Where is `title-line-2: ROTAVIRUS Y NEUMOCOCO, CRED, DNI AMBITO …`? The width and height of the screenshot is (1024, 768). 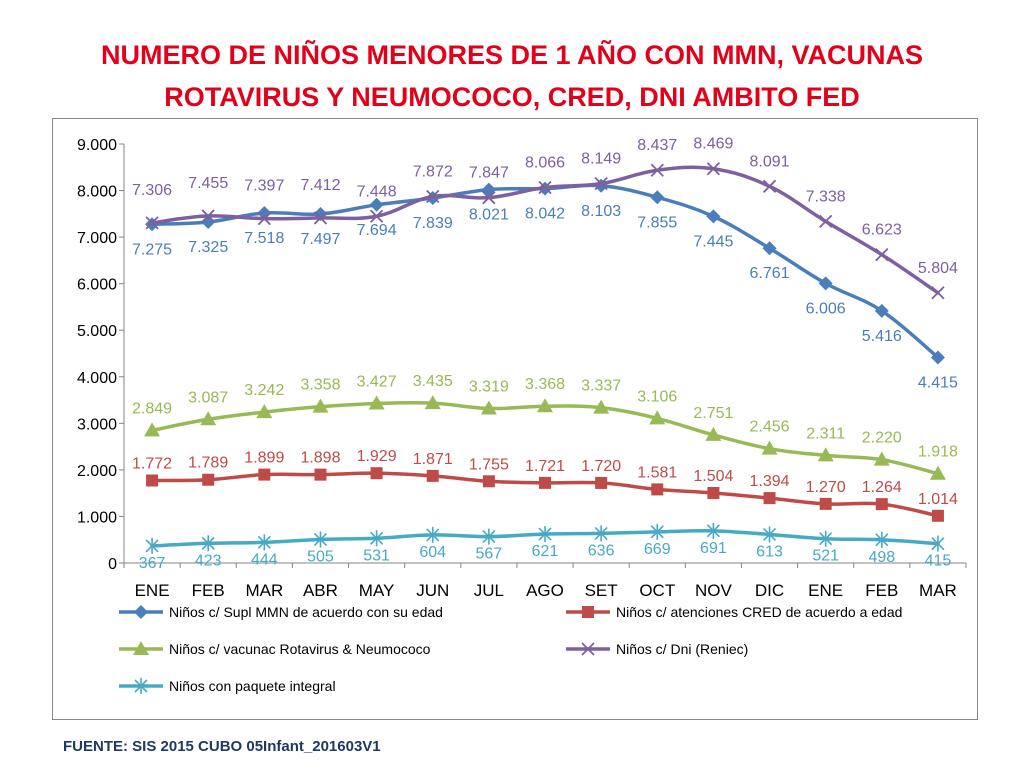 title-line-2: ROTAVIRUS Y NEUMOCOCO, CRED, DNI AMBITO … is located at coordinates (512, 97).